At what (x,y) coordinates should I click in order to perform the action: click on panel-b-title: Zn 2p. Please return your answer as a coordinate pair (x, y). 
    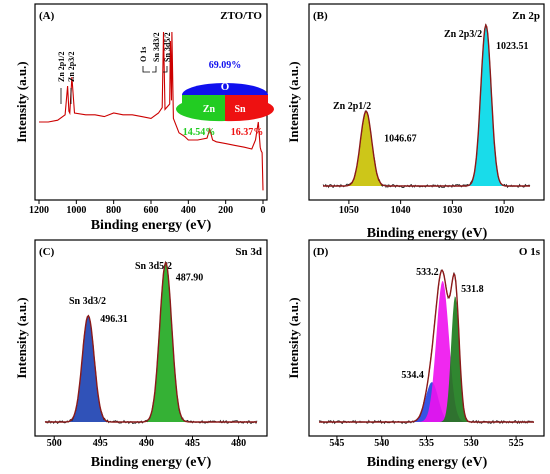
    Looking at the image, I should click on (526, 16).